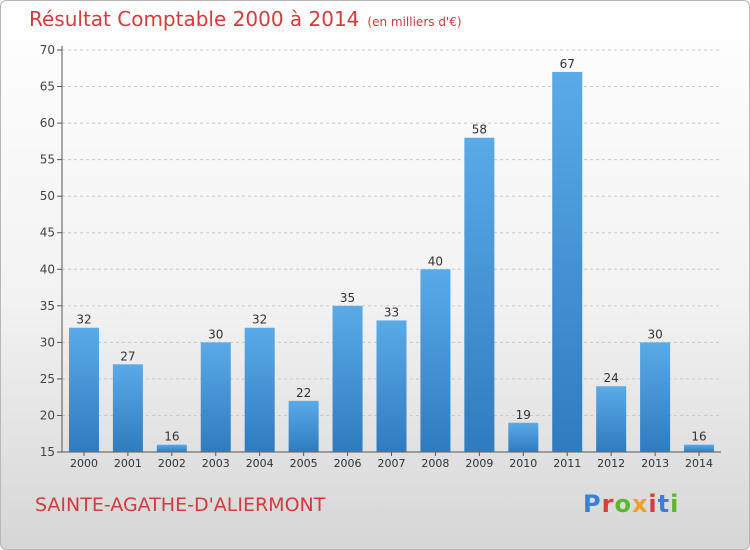 The width and height of the screenshot is (750, 550). Describe the element at coordinates (127, 408) in the screenshot. I see `bar-2001` at that location.